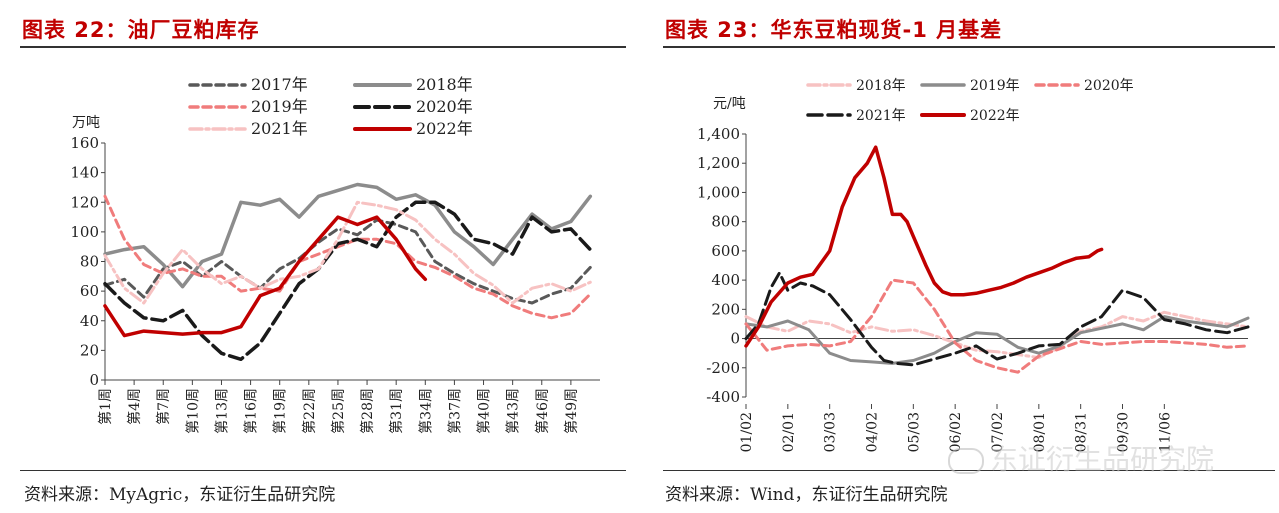 The height and width of the screenshot is (513, 1279). What do you see at coordinates (723, 397) in the screenshot?
I see `y-tick-label: -400` at bounding box center [723, 397].